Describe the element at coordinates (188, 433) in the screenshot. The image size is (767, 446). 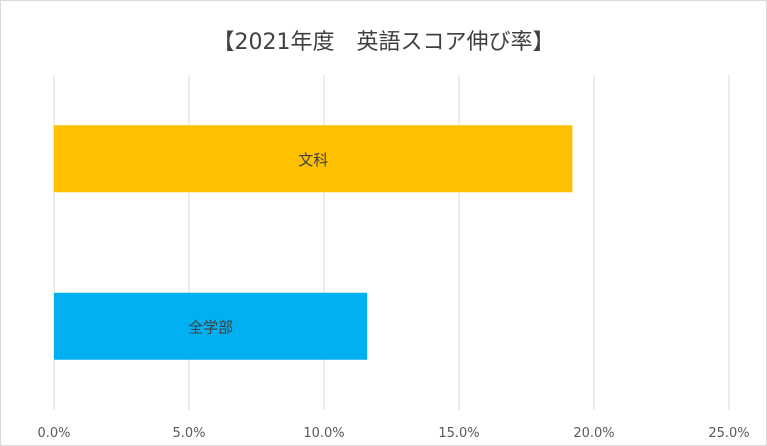
I see `x-tick-label: 5.0%` at that location.